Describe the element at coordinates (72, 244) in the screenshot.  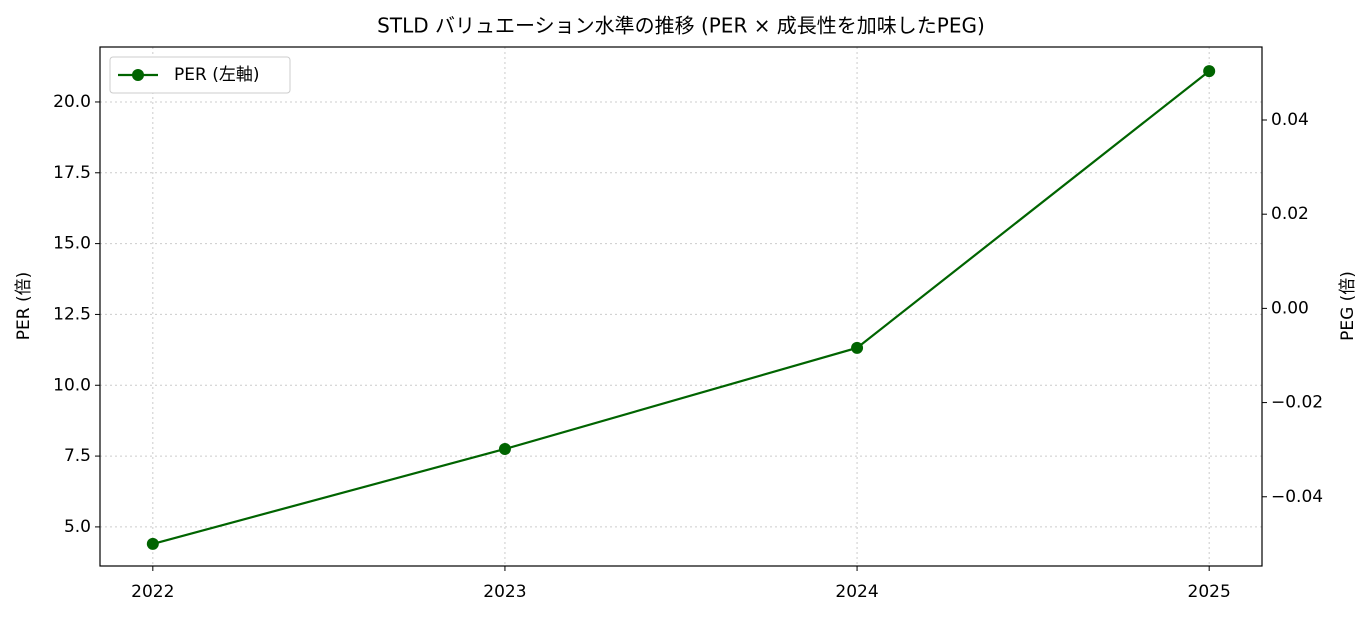
I see `y-tick-label: 15.0` at that location.